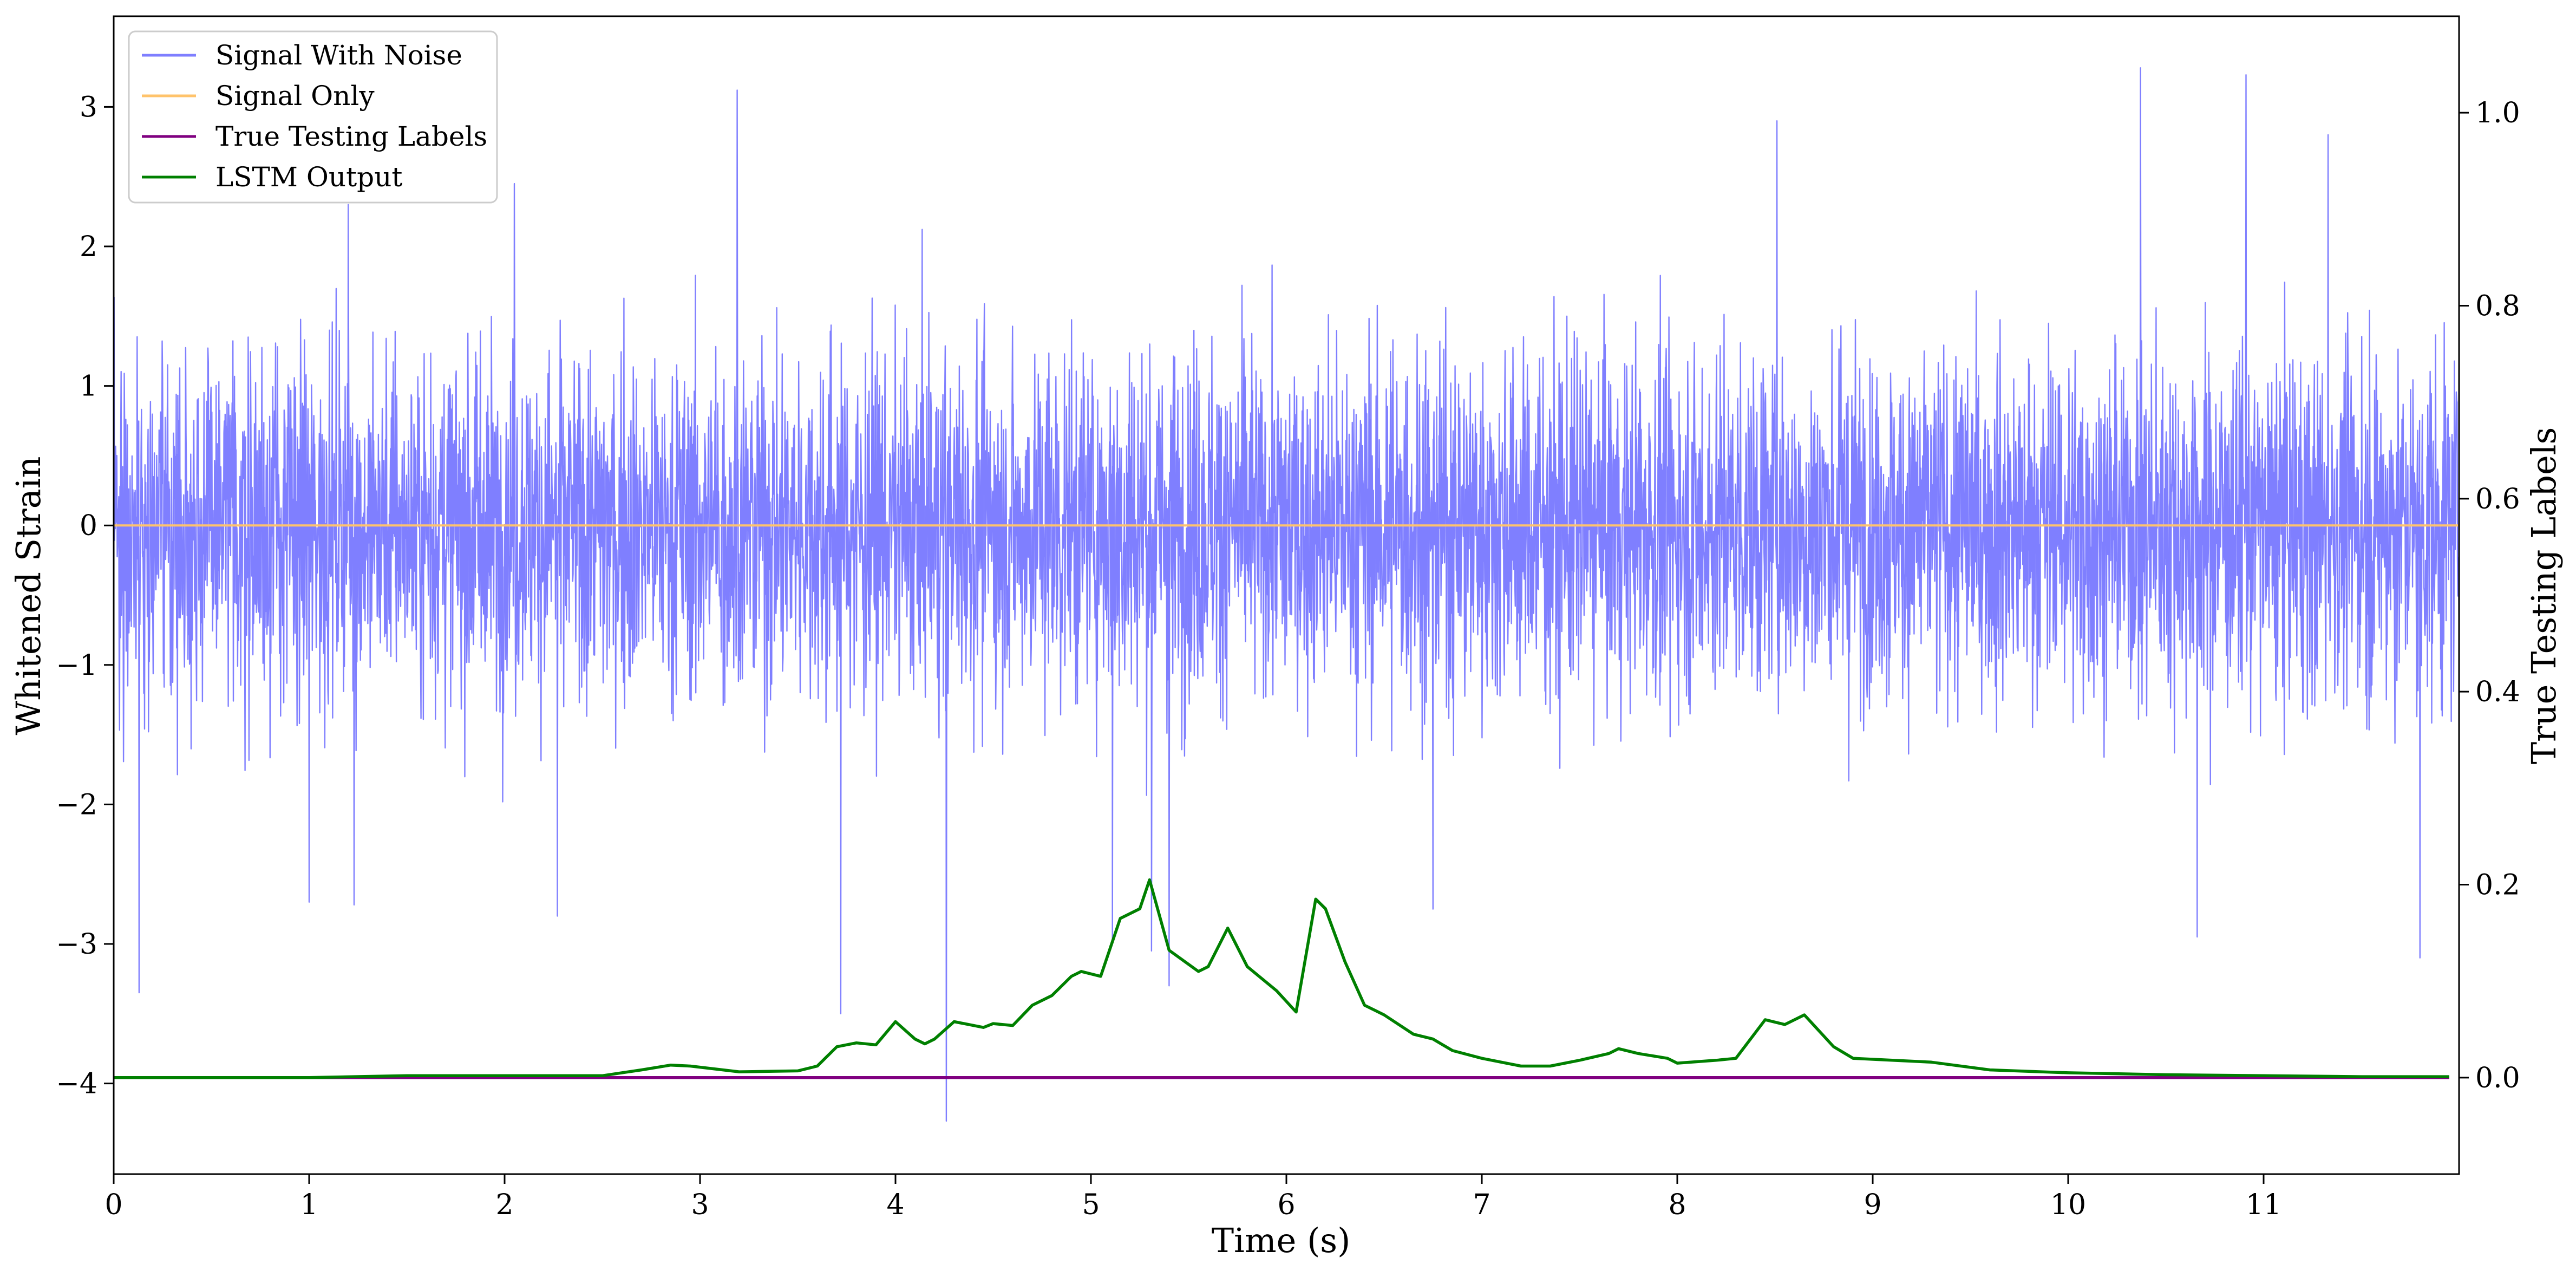 This screenshot has width=2576, height=1277. Describe the element at coordinates (85, 595) in the screenshot. I see `y-axis-left: 3 2 1 0 −1 −2 −3 −4` at that location.